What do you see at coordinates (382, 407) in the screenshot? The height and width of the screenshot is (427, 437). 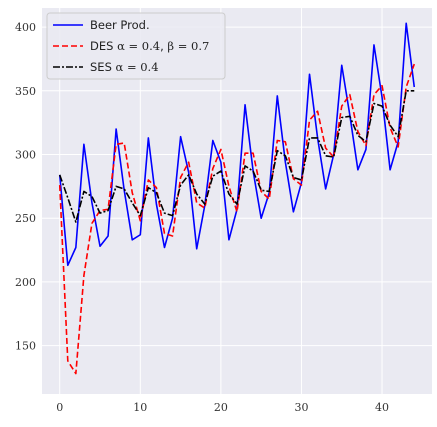 I see `x-tick-label: 40` at bounding box center [382, 407].